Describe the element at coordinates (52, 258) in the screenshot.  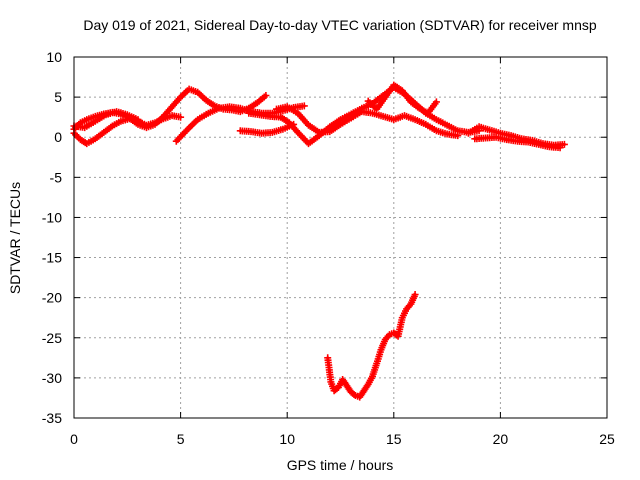
I see `y-tick-label: -15` at that location.